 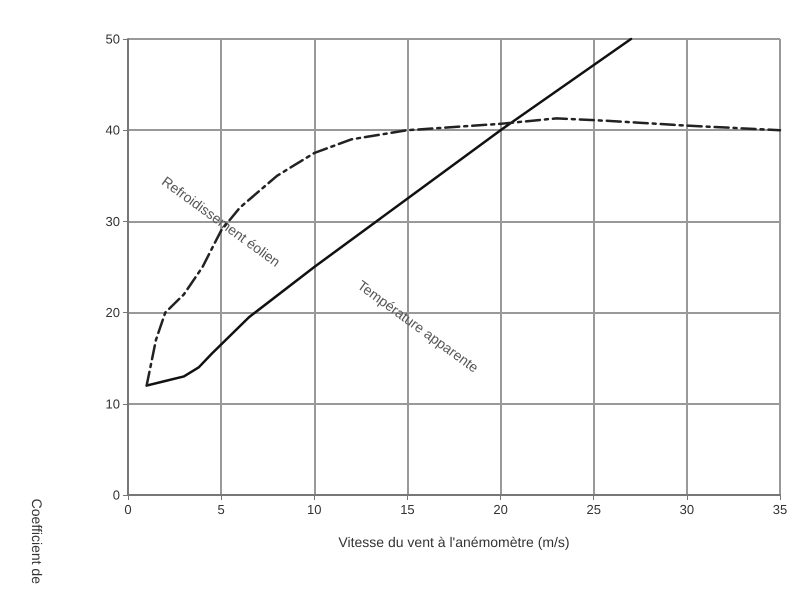 I want to click on y-axis-title: Coefficient de, so click(x=37, y=541).